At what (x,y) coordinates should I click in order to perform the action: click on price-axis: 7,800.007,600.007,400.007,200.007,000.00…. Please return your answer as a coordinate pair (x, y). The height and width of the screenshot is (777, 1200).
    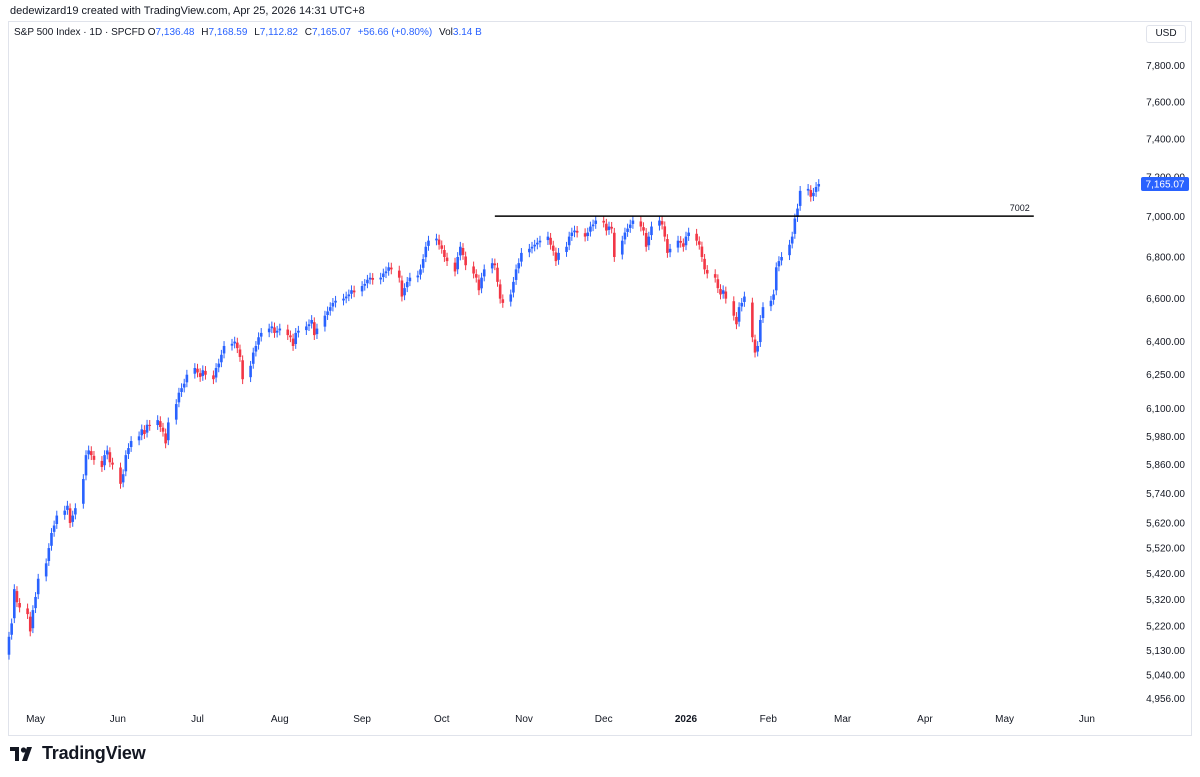
    Looking at the image, I should click on (1165, 383).